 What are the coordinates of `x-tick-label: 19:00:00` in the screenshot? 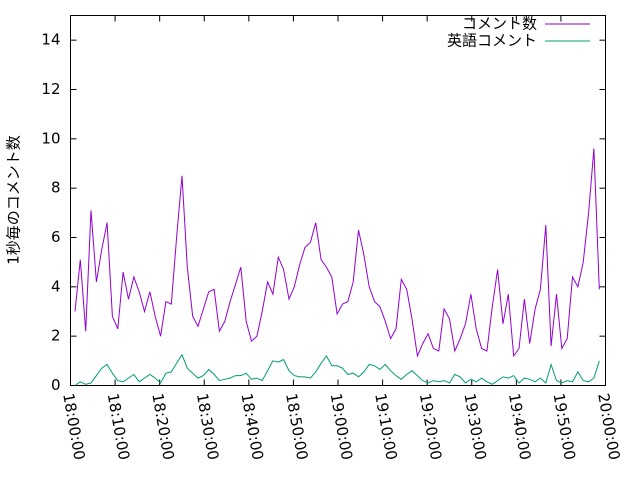 It's located at (341, 426).